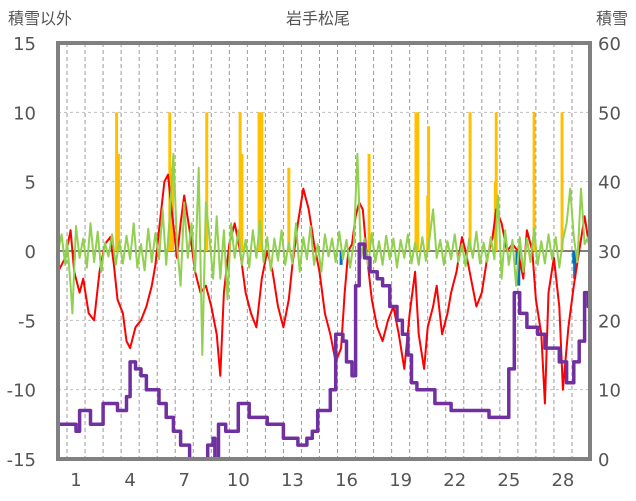 This screenshot has height=501, width=636. Describe the element at coordinates (21, 252) in the screenshot. I see `left-tick-labels: 15 10 5 0 -5 -10 -15` at that location.